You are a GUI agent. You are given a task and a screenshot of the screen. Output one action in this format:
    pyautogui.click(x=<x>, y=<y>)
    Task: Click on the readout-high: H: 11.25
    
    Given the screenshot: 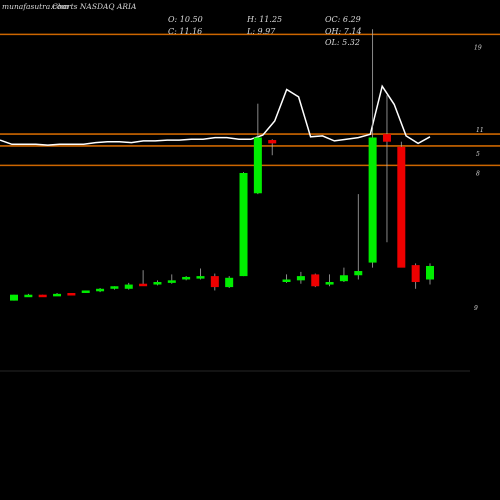 What is the action you would take?
    pyautogui.click(x=264, y=19)
    